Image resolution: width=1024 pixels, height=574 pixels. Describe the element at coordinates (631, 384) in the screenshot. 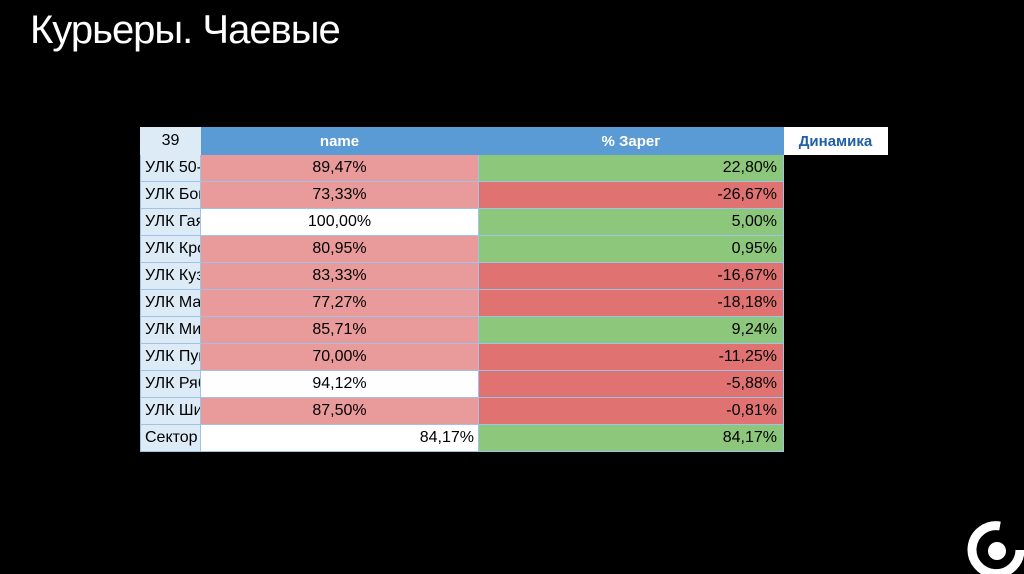

I see `row-dynamics: -5,88%` at that location.